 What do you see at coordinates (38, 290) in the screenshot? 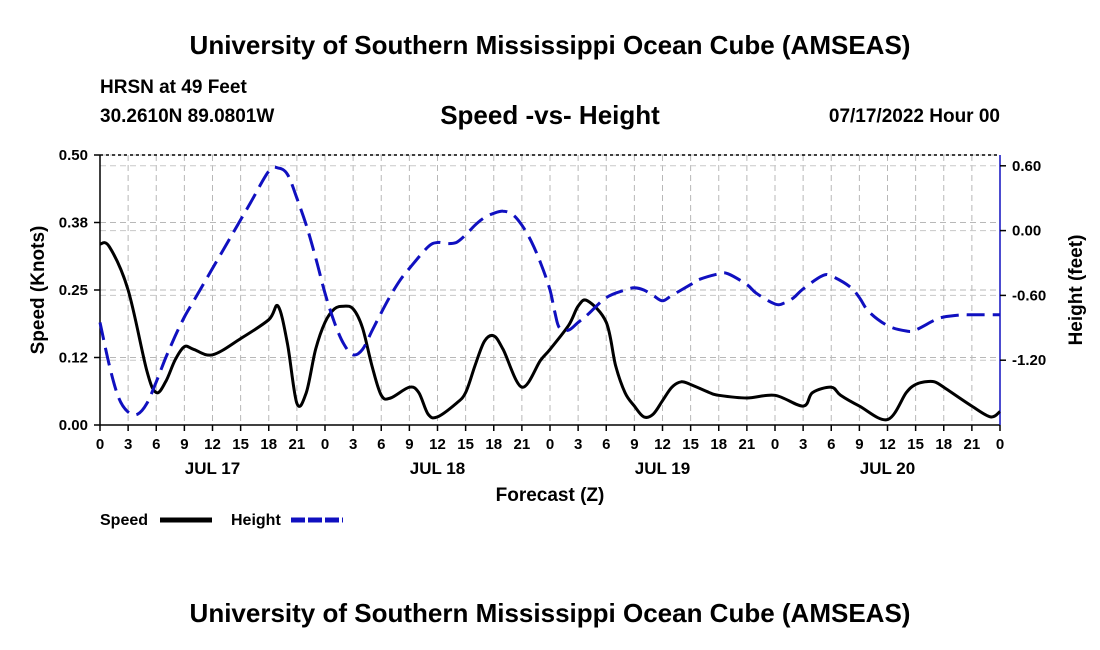
I see `y-axis-title: Speed (Knots)` at bounding box center [38, 290].